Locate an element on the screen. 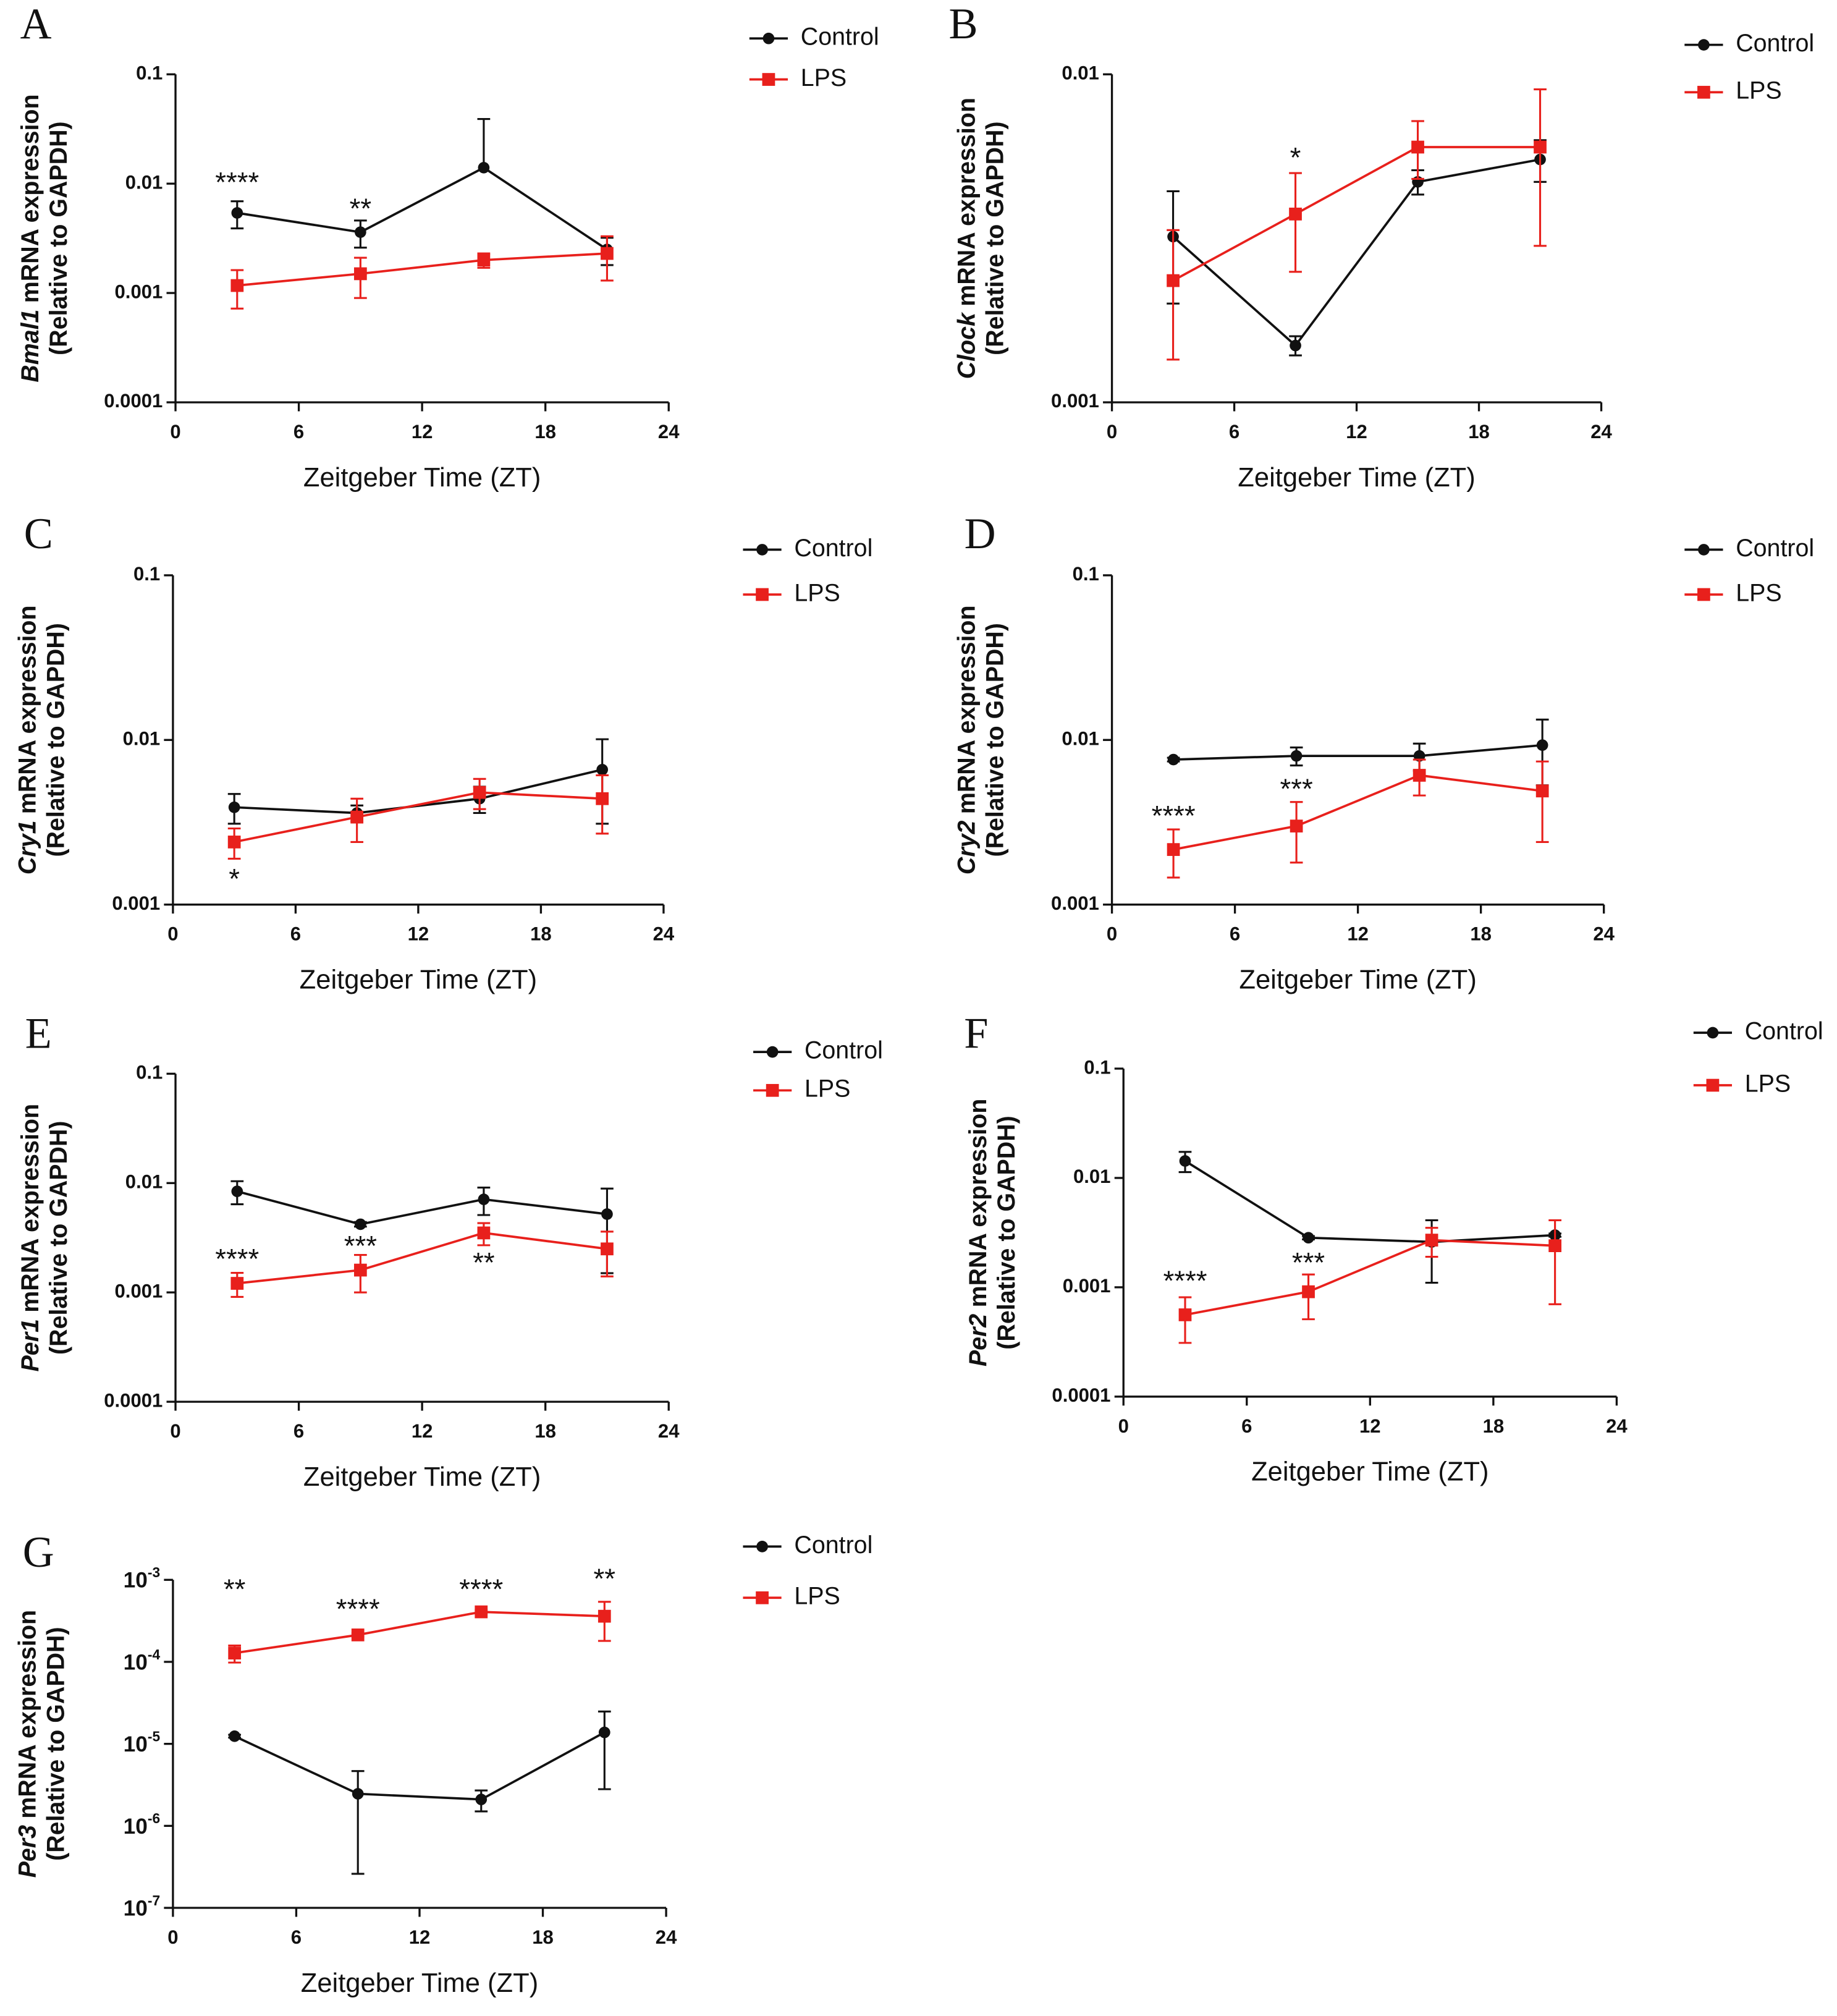 Image resolution: width=1837 pixels, height=2016 pixels. panel-letter: G is located at coordinates (38, 1553).